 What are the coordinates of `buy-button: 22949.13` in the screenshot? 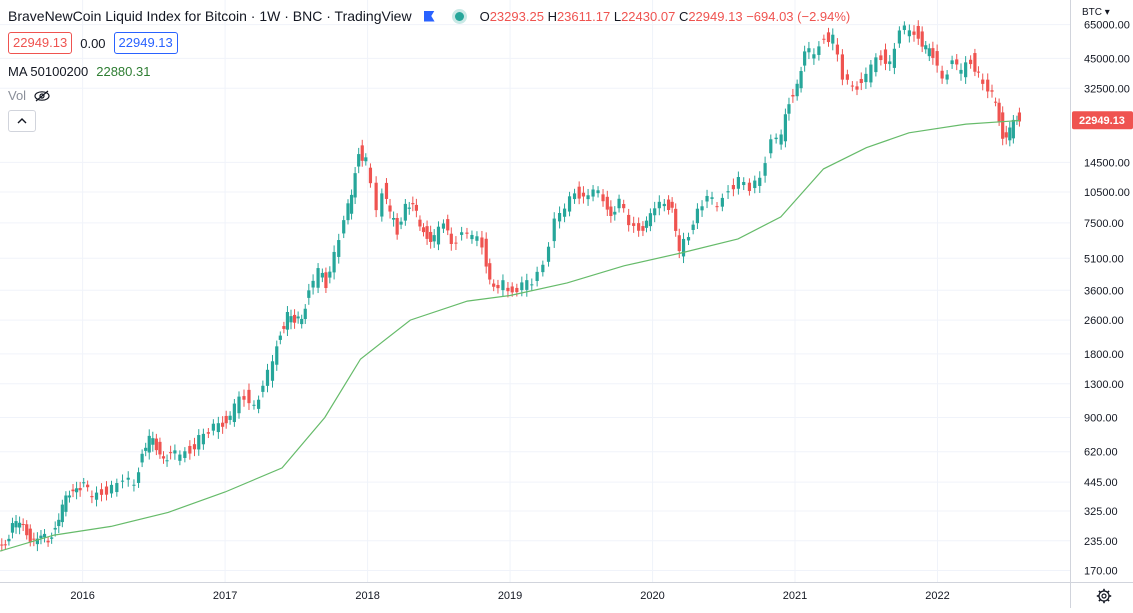 It's located at (145, 43).